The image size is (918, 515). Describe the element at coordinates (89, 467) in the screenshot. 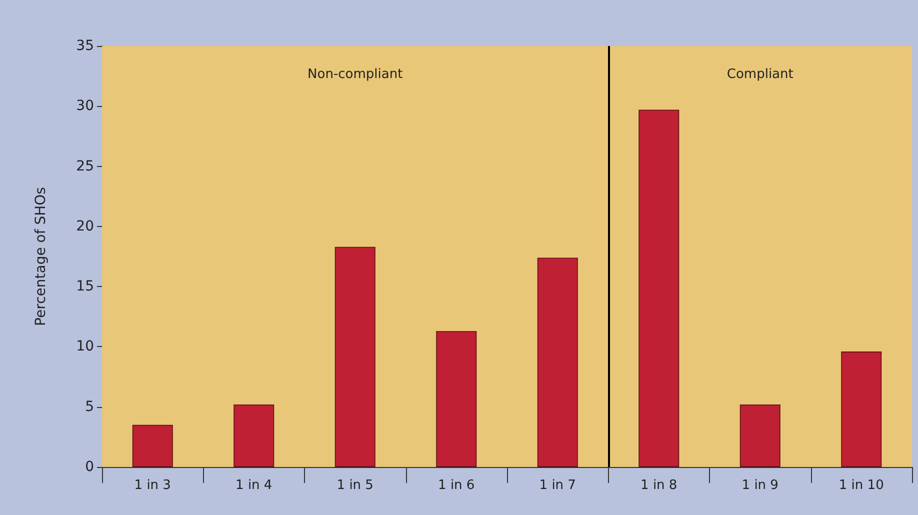

I see `y-tick-label: 0` at that location.